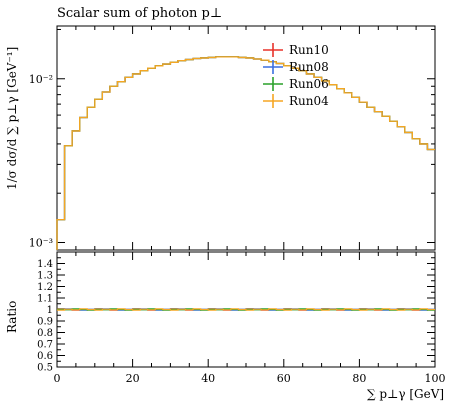  What do you see at coordinates (435, 378) in the screenshot?
I see `x-tick-label: 100` at bounding box center [435, 378].